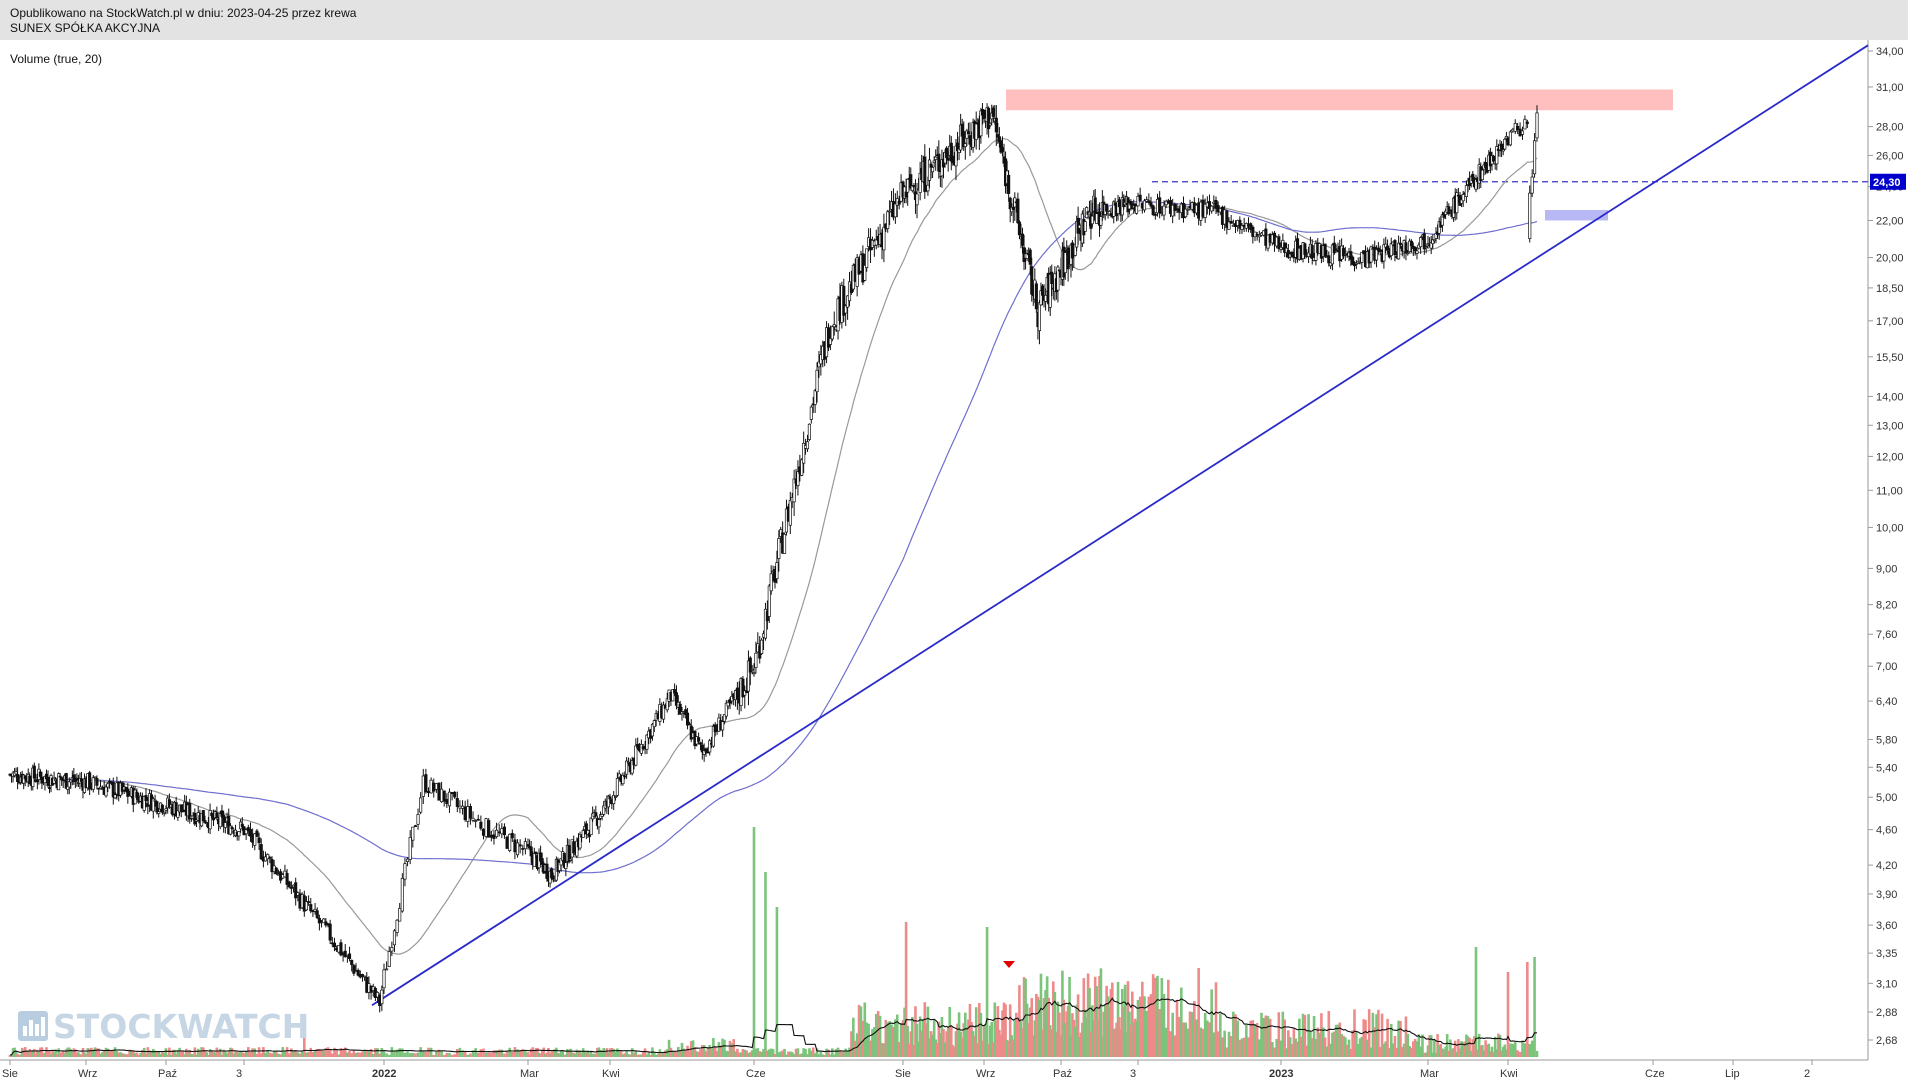  Describe the element at coordinates (1886, 831) in the screenshot. I see `y-tick-label: 4,60` at that location.